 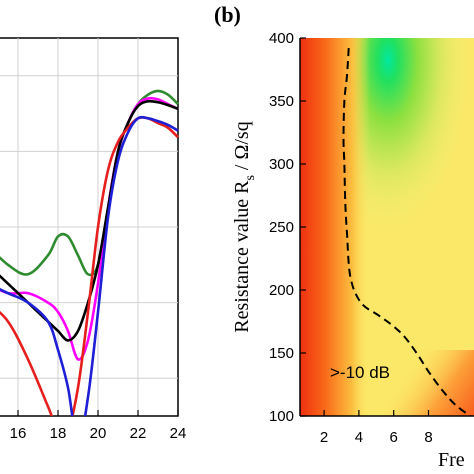 I want to click on x-tick-label: 18, so click(x=58, y=433).